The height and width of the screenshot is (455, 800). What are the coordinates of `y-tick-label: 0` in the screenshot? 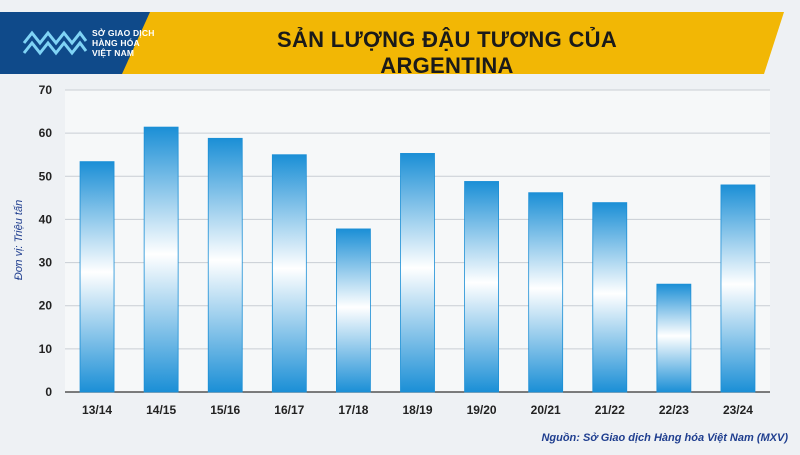 It's located at (48, 392).